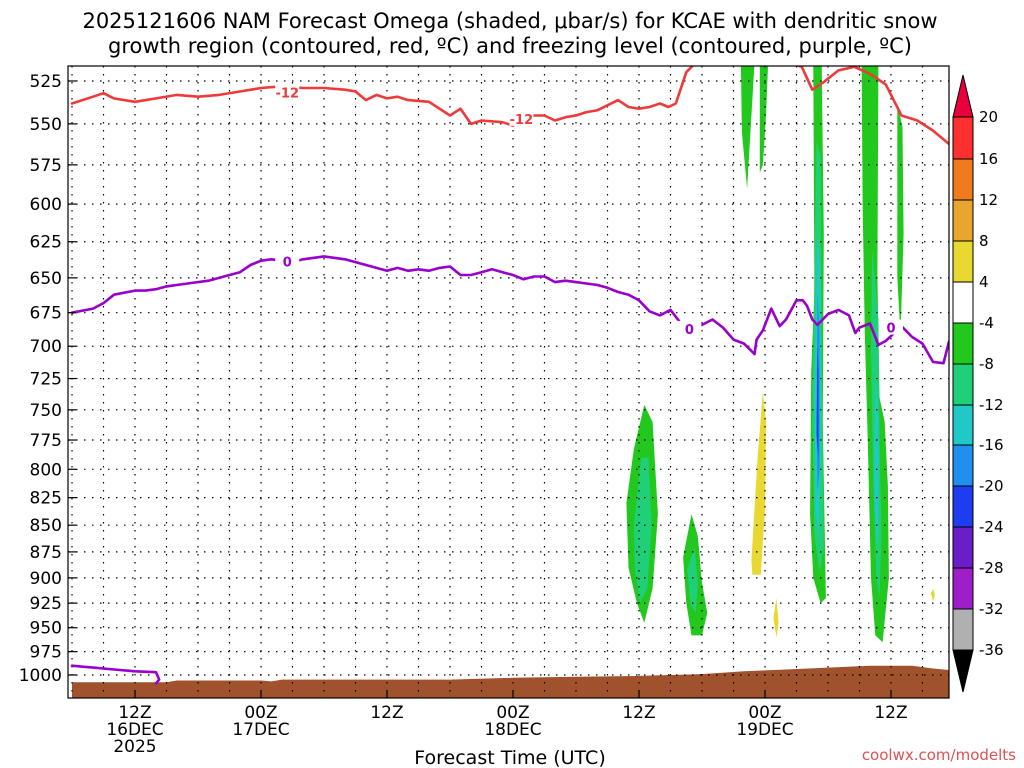 This screenshot has height=768, width=1024. Describe the element at coordinates (986, 323) in the screenshot. I see `colorbar-label: -4` at that location.